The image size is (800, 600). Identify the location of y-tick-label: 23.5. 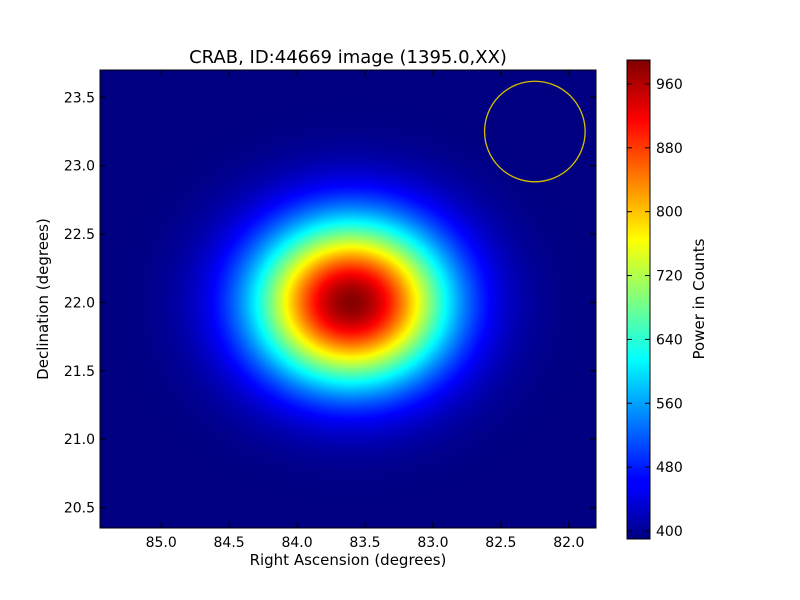
(79, 98).